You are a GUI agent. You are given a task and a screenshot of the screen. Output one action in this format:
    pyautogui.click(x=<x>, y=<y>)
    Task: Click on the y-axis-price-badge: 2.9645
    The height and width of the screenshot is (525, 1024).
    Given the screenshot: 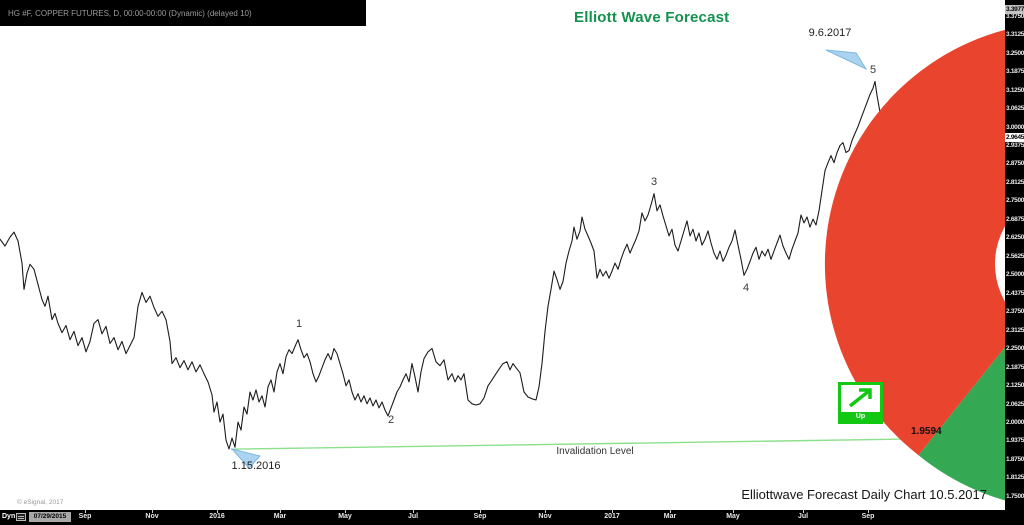 What is the action you would take?
    pyautogui.click(x=1014, y=137)
    